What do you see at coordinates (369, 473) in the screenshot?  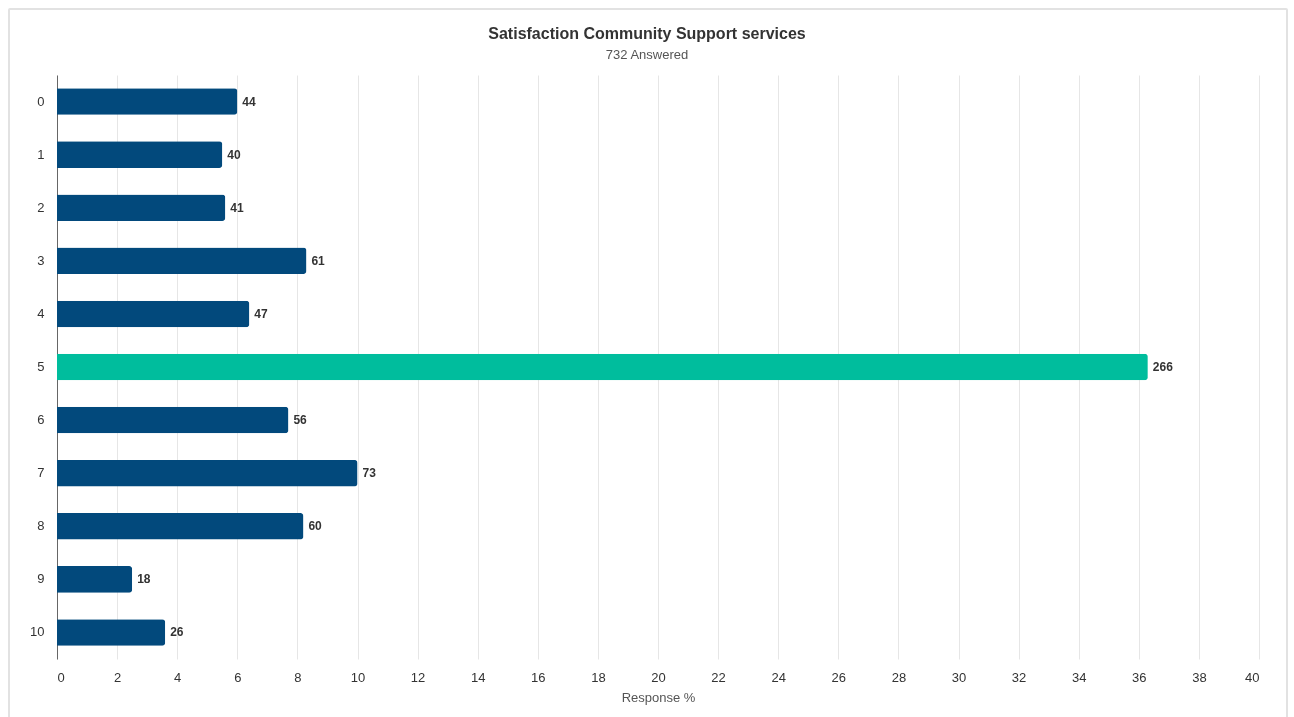 I see `annotation: 73` at bounding box center [369, 473].